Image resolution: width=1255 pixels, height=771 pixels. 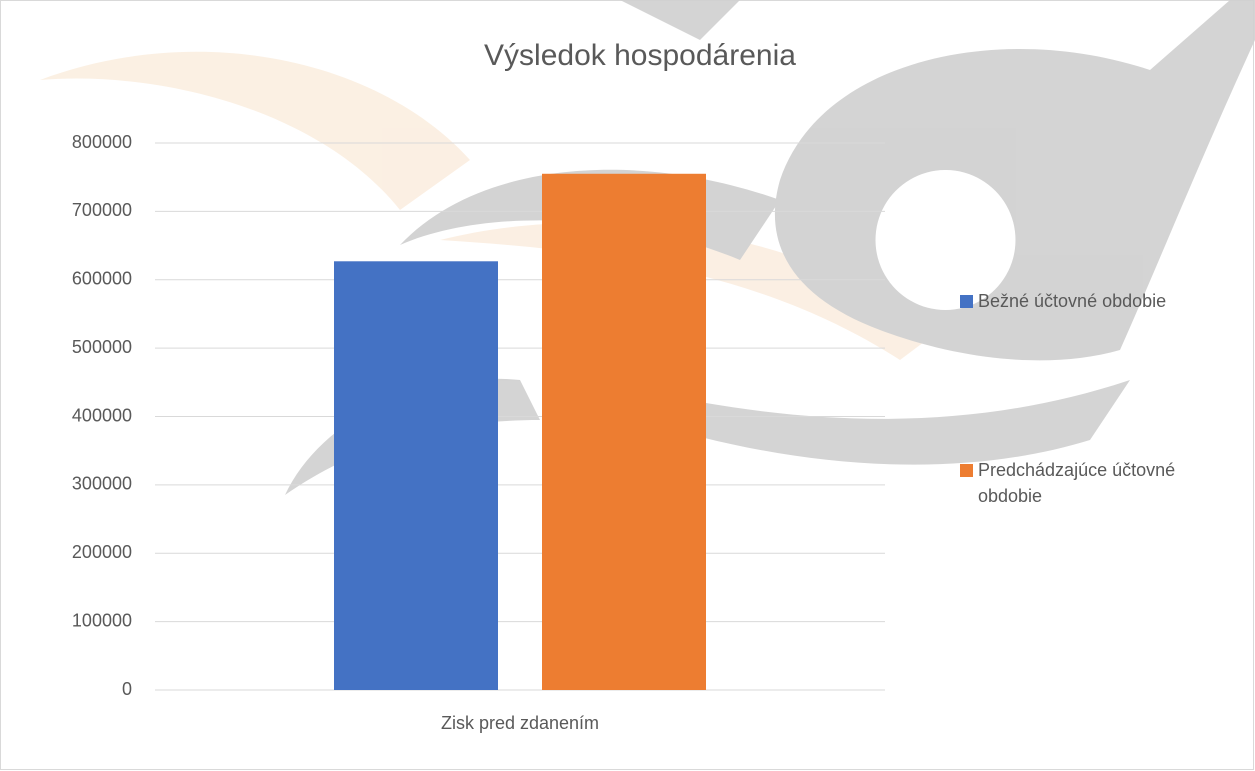 I want to click on legend-label: Predchádzajúce účtovné obdobie, so click(x=1077, y=483).